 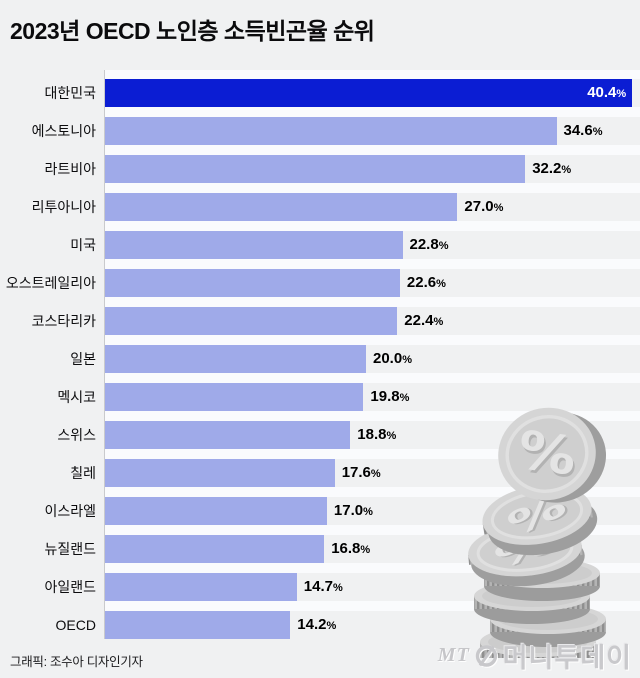 I want to click on bar-row: 이스라엘 17.0%, so click(x=320, y=511).